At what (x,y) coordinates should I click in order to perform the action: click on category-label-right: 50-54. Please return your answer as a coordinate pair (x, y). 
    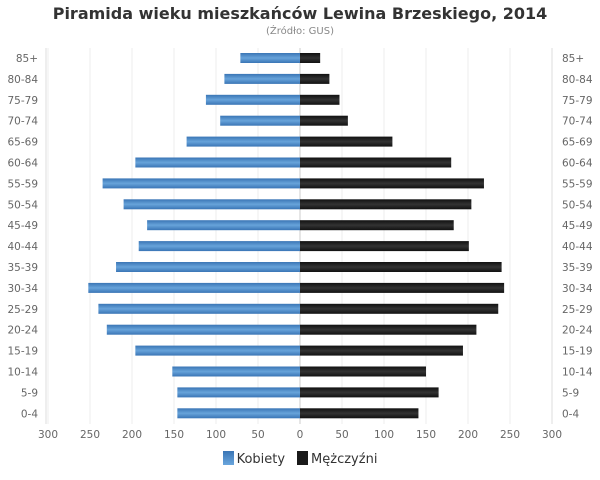
    Looking at the image, I should click on (577, 205).